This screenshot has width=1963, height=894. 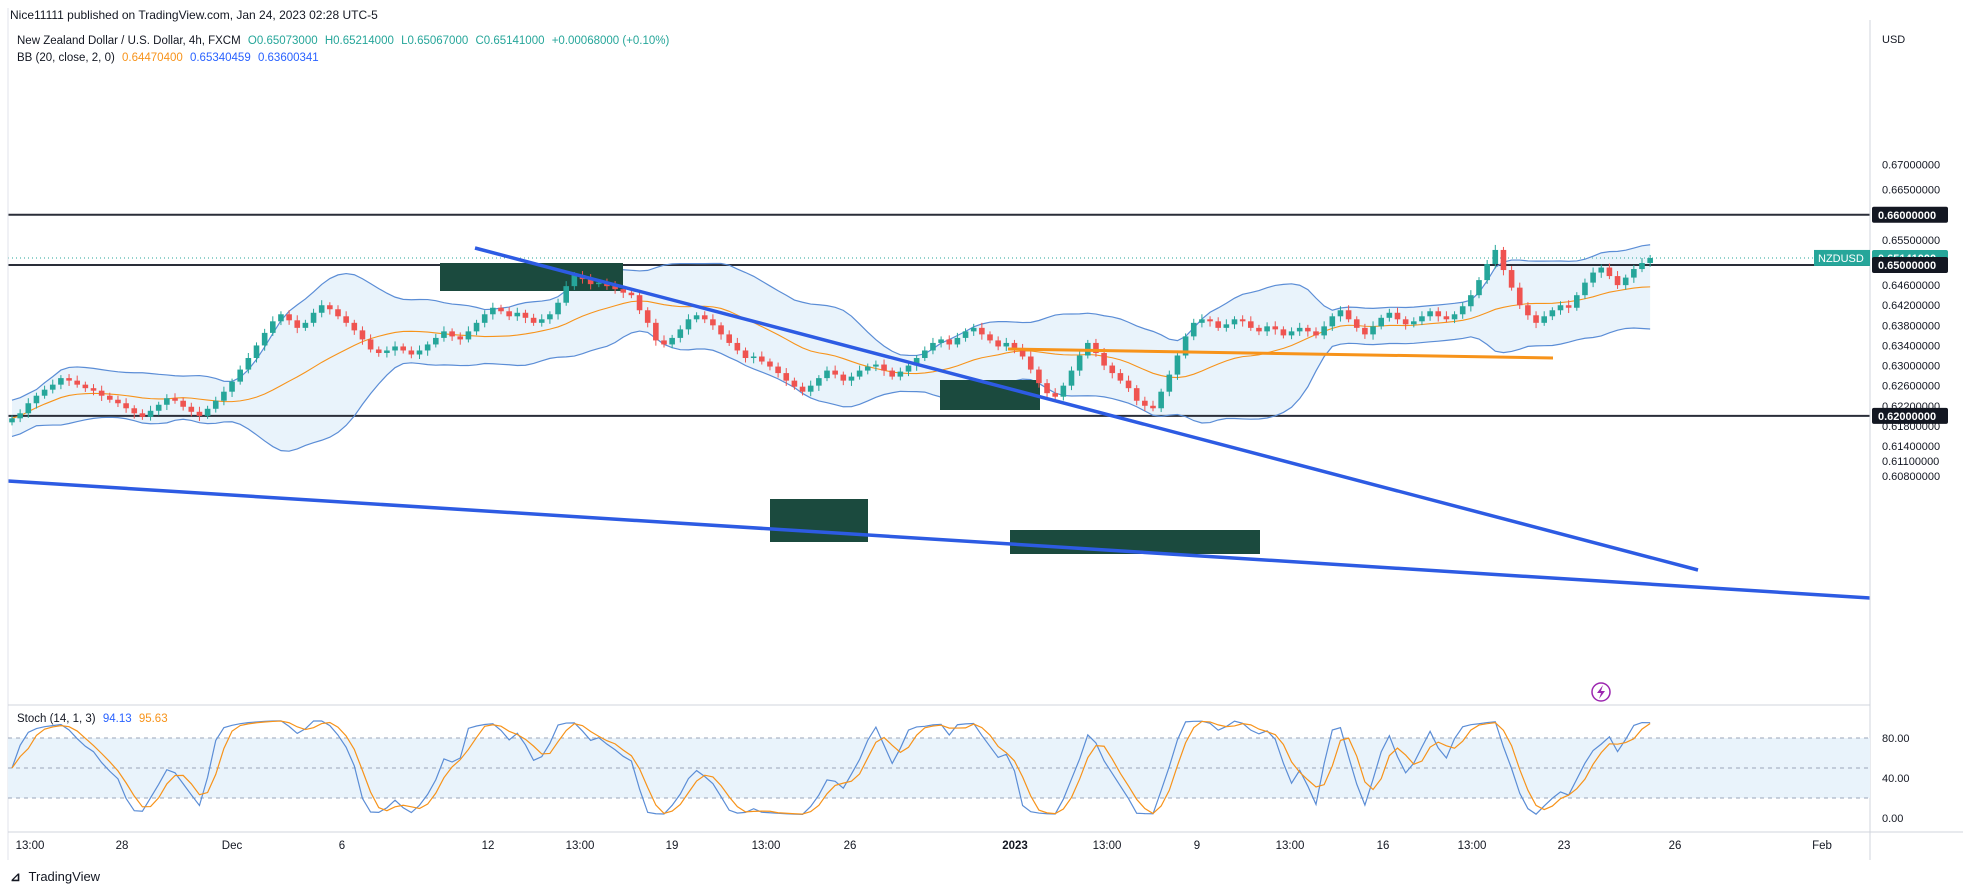 I want to click on bb-title: BB (20, close, 2, 0), so click(x=66, y=58).